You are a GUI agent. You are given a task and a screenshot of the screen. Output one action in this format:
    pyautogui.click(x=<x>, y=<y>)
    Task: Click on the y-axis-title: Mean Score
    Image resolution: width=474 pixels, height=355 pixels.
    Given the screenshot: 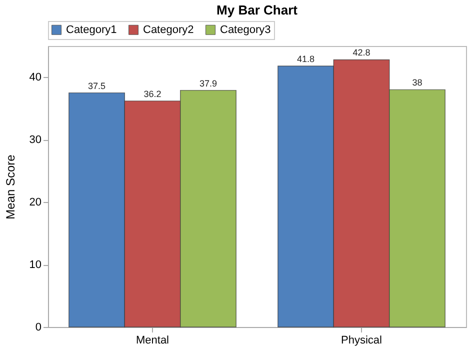 What is the action you would take?
    pyautogui.click(x=10, y=187)
    